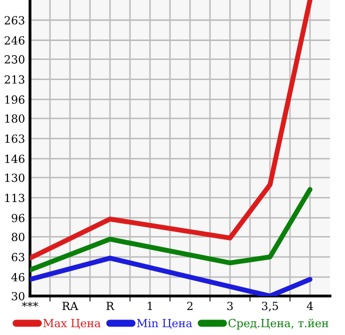 The image size is (345, 335). What do you see at coordinates (72, 324) in the screenshot?
I see `legend-label: Max Цена` at bounding box center [72, 324].